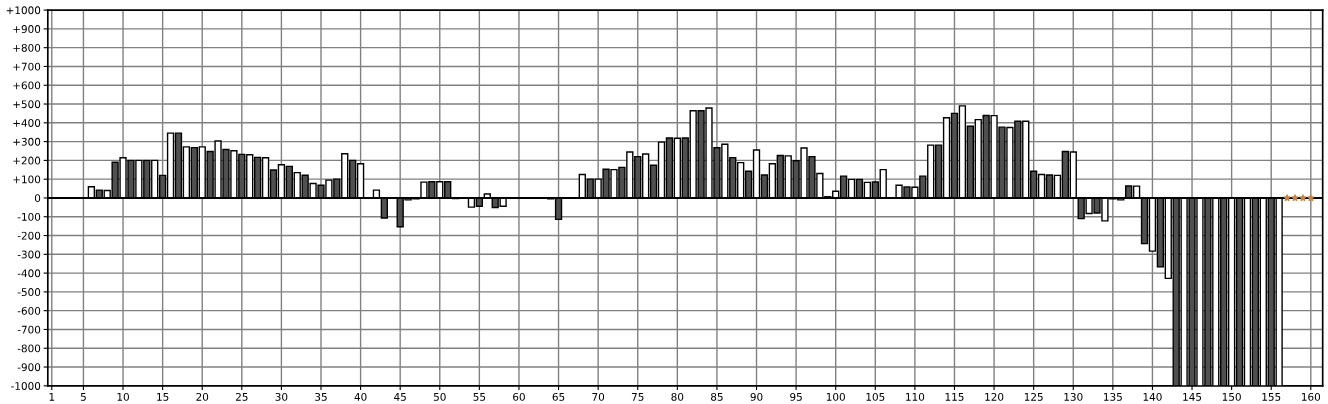 The image size is (1328, 404). What do you see at coordinates (23, 10) in the screenshot?
I see `y-tick-label: +1000` at bounding box center [23, 10].